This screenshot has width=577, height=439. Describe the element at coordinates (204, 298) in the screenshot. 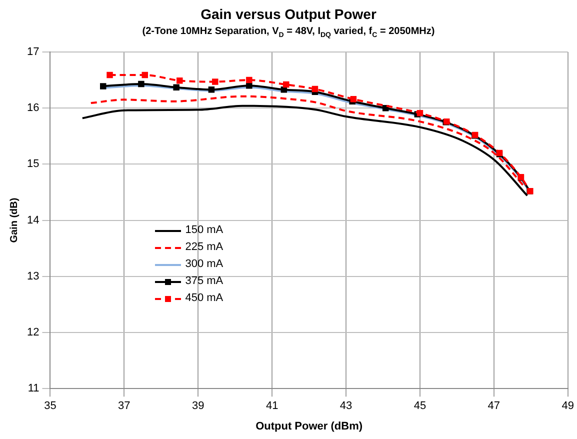

I see `legend-label: 450 mA` at that location.